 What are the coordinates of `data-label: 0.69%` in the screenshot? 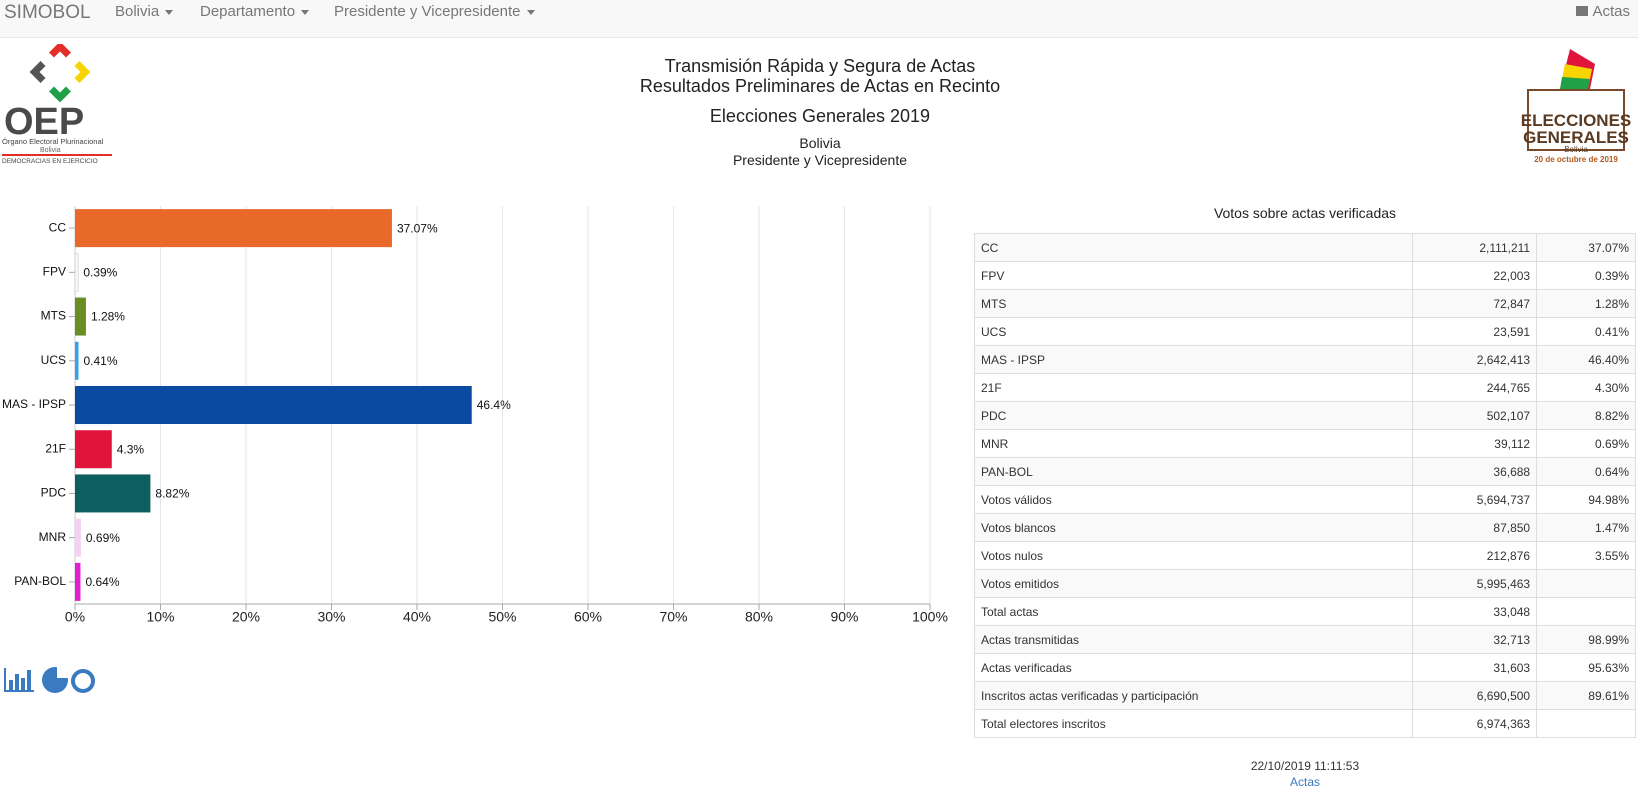 It's located at (103, 538).